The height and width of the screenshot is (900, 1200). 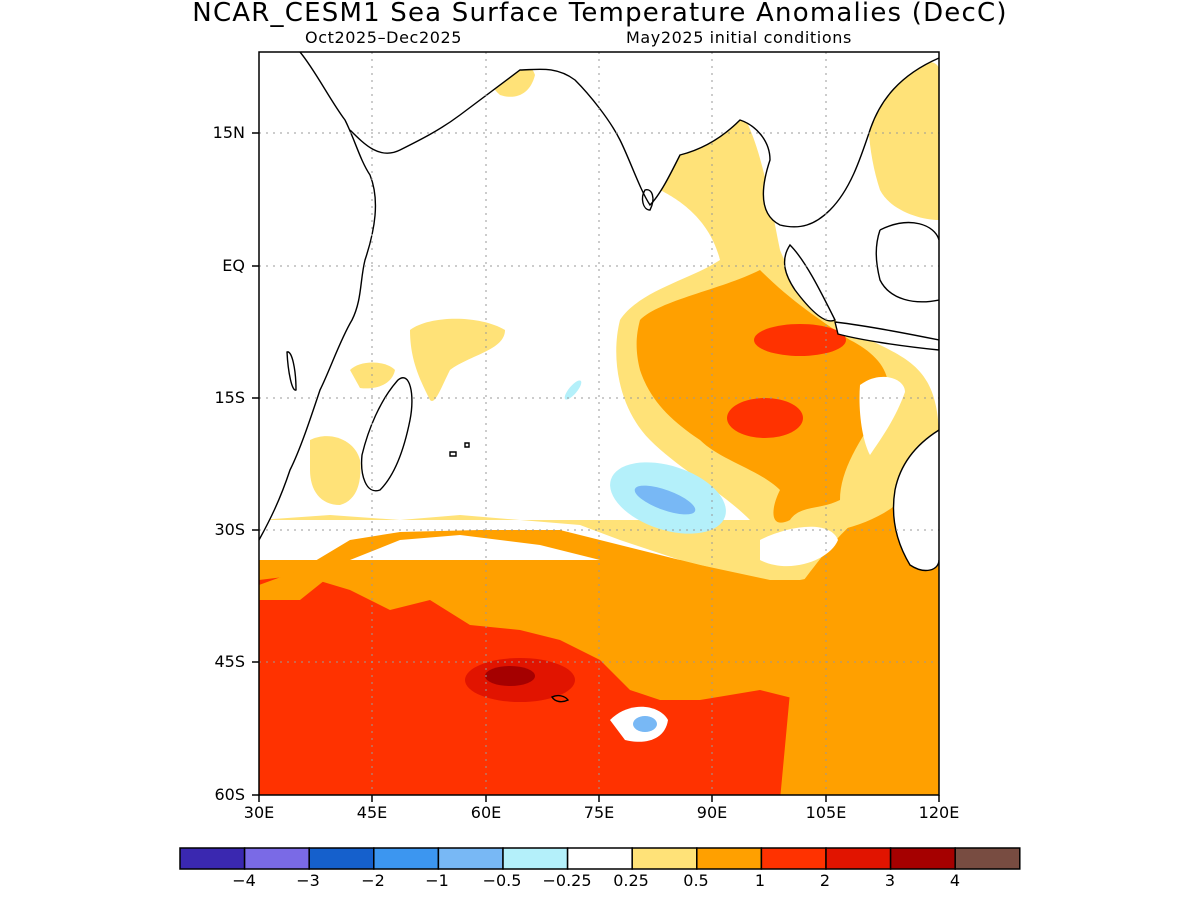 I want to click on coastline-sumatra, so click(x=809, y=282).